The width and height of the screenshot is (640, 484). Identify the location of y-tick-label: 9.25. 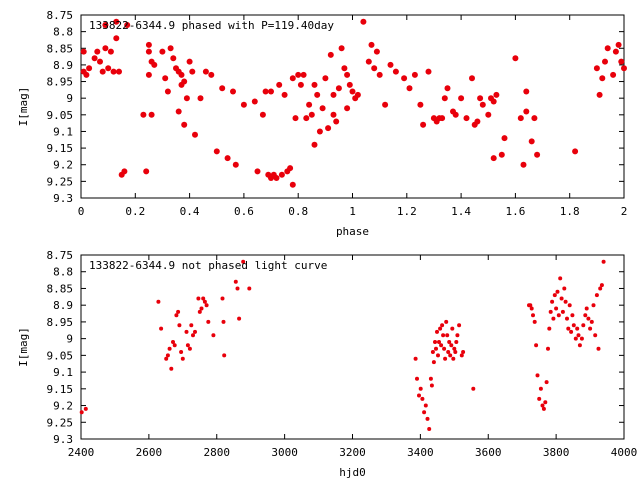
(60, 181).